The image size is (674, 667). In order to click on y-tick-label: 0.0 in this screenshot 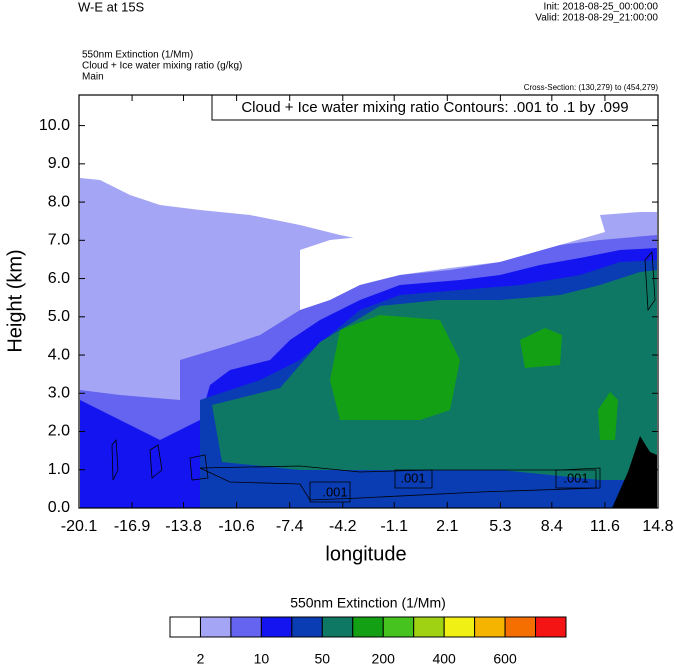, I will do `click(59, 507)`.